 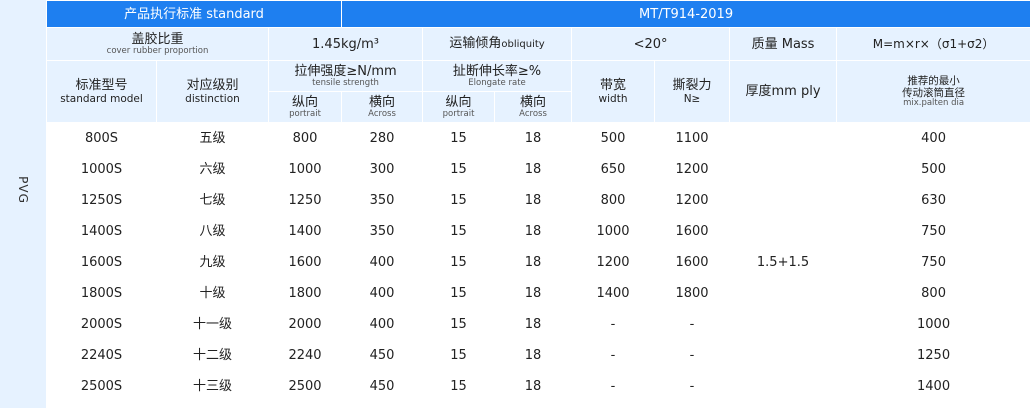 What do you see at coordinates (933, 386) in the screenshot?
I see `cell-pulley: 1400` at bounding box center [933, 386].